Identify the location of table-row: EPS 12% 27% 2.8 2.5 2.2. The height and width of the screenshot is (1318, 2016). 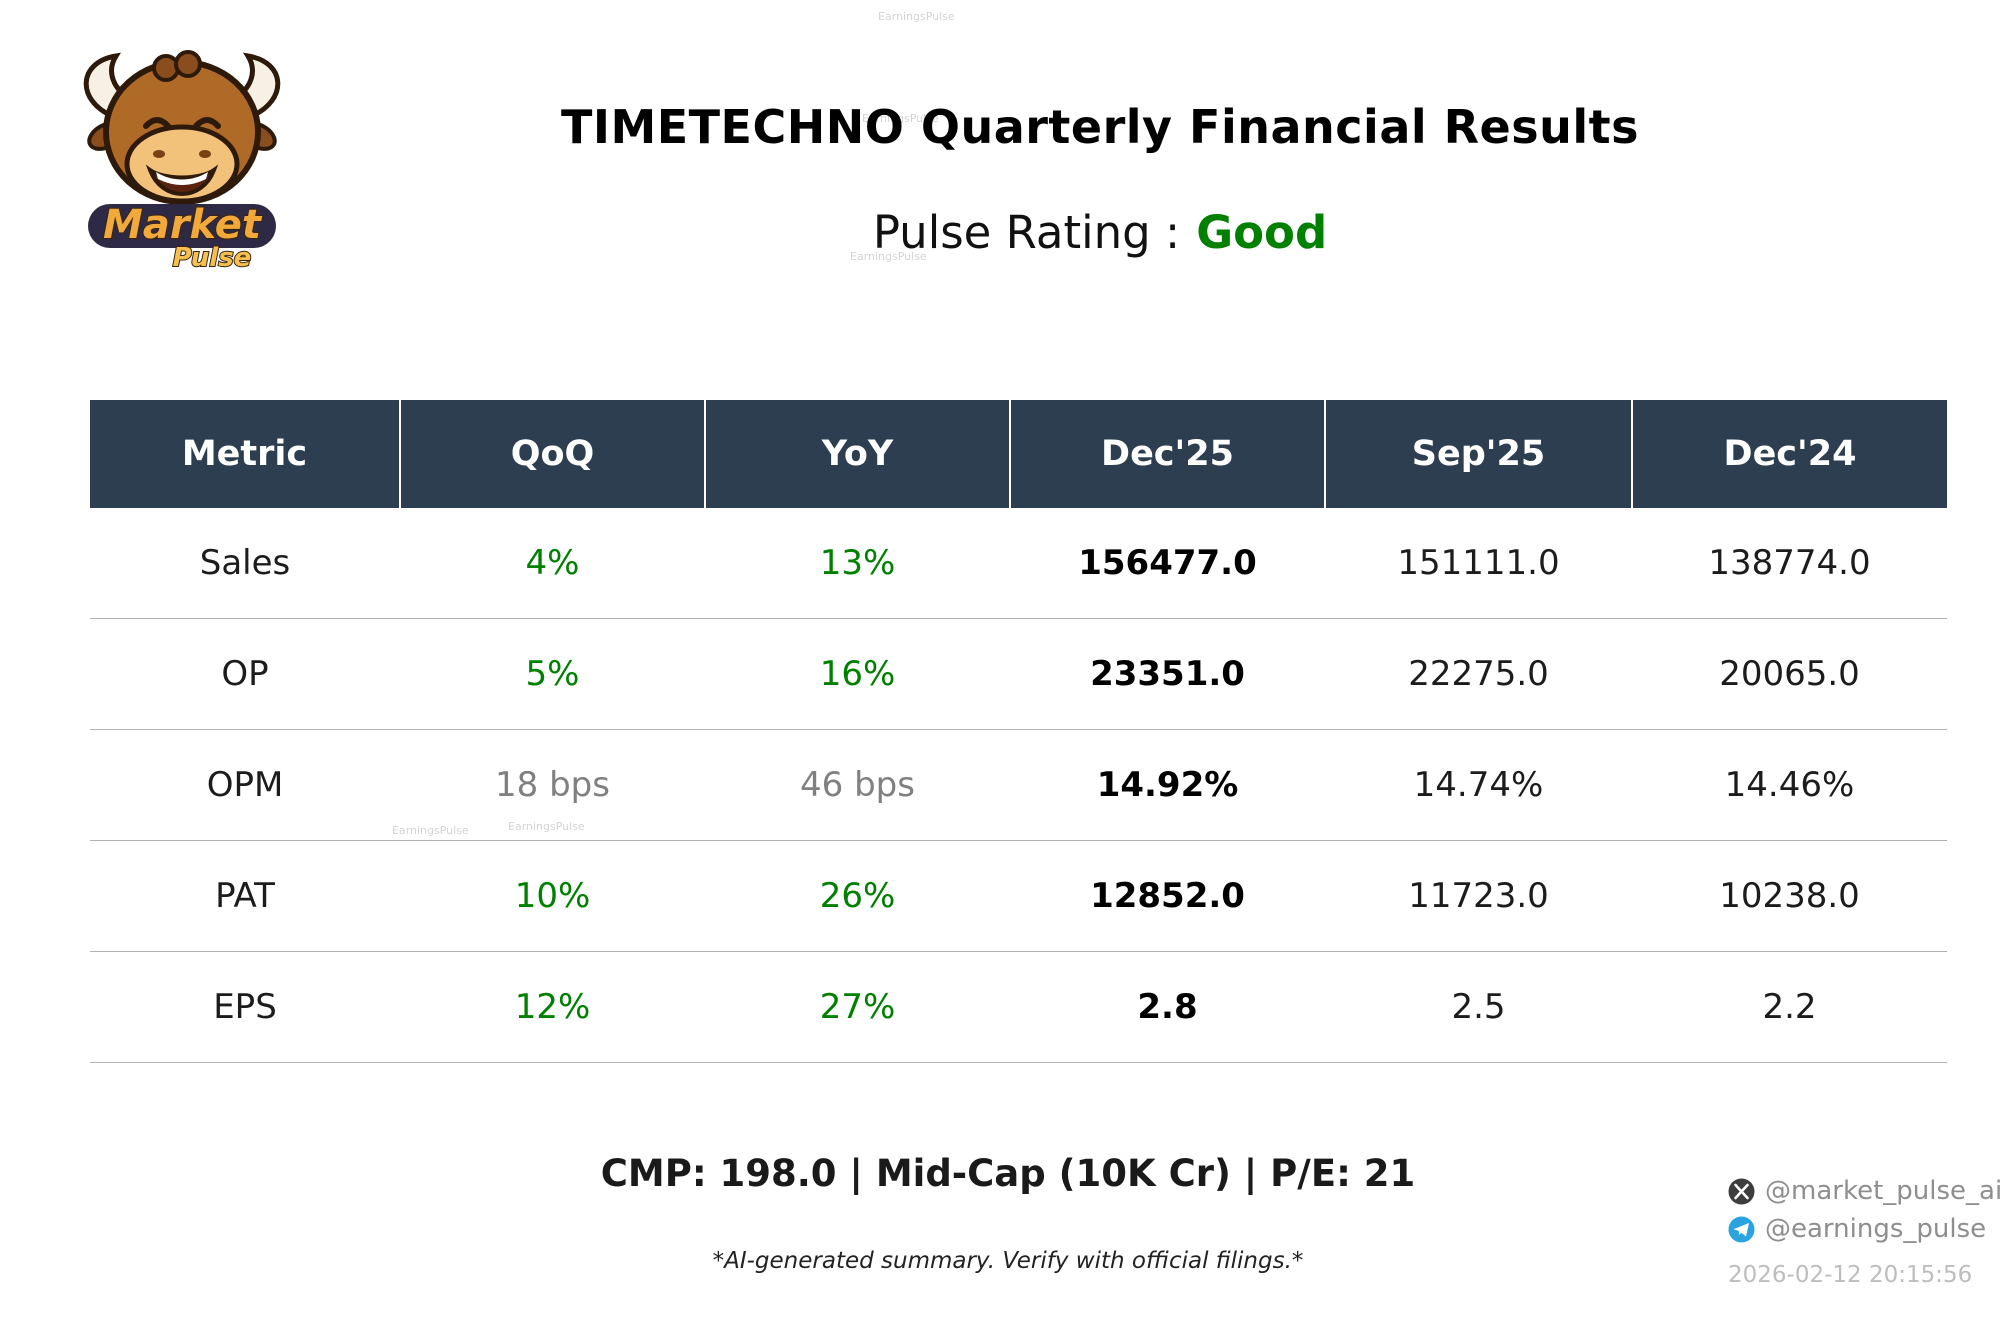
(1018, 1007).